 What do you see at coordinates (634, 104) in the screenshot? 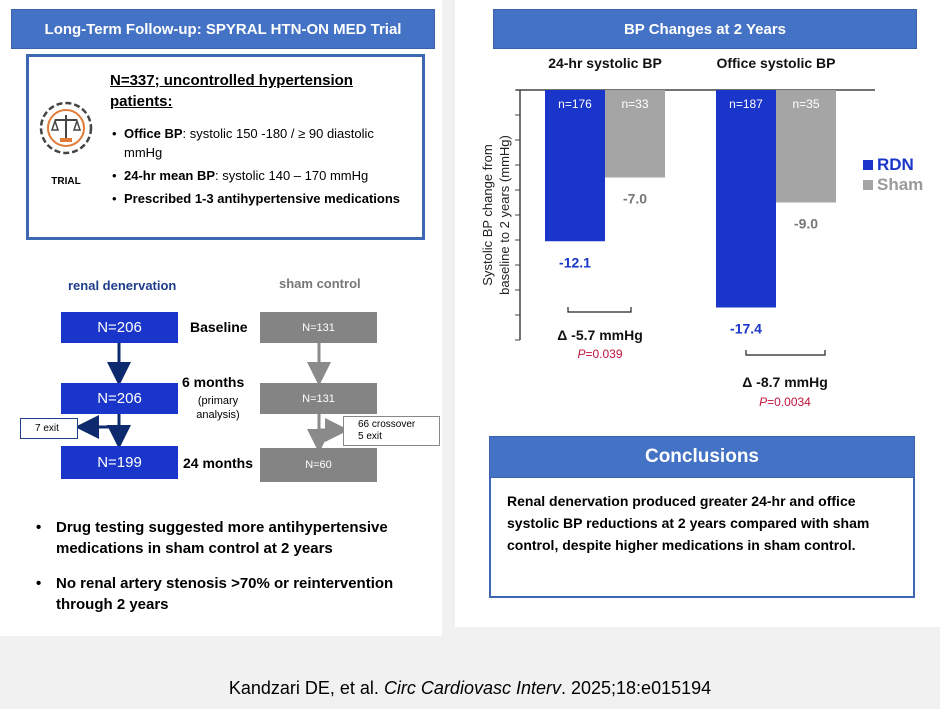
I see `n-label: n=33` at bounding box center [634, 104].